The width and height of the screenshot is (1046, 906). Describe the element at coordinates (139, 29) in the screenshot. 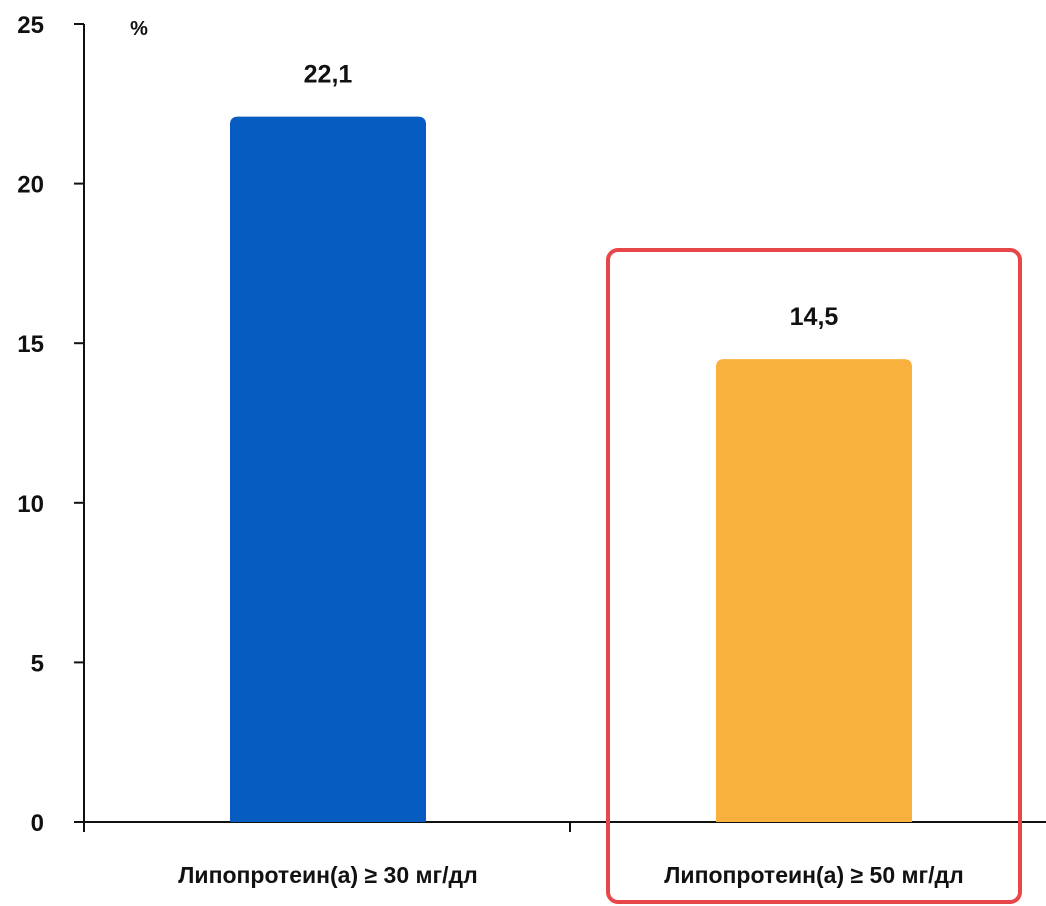

I see `y-axis-unit-label: %` at that location.